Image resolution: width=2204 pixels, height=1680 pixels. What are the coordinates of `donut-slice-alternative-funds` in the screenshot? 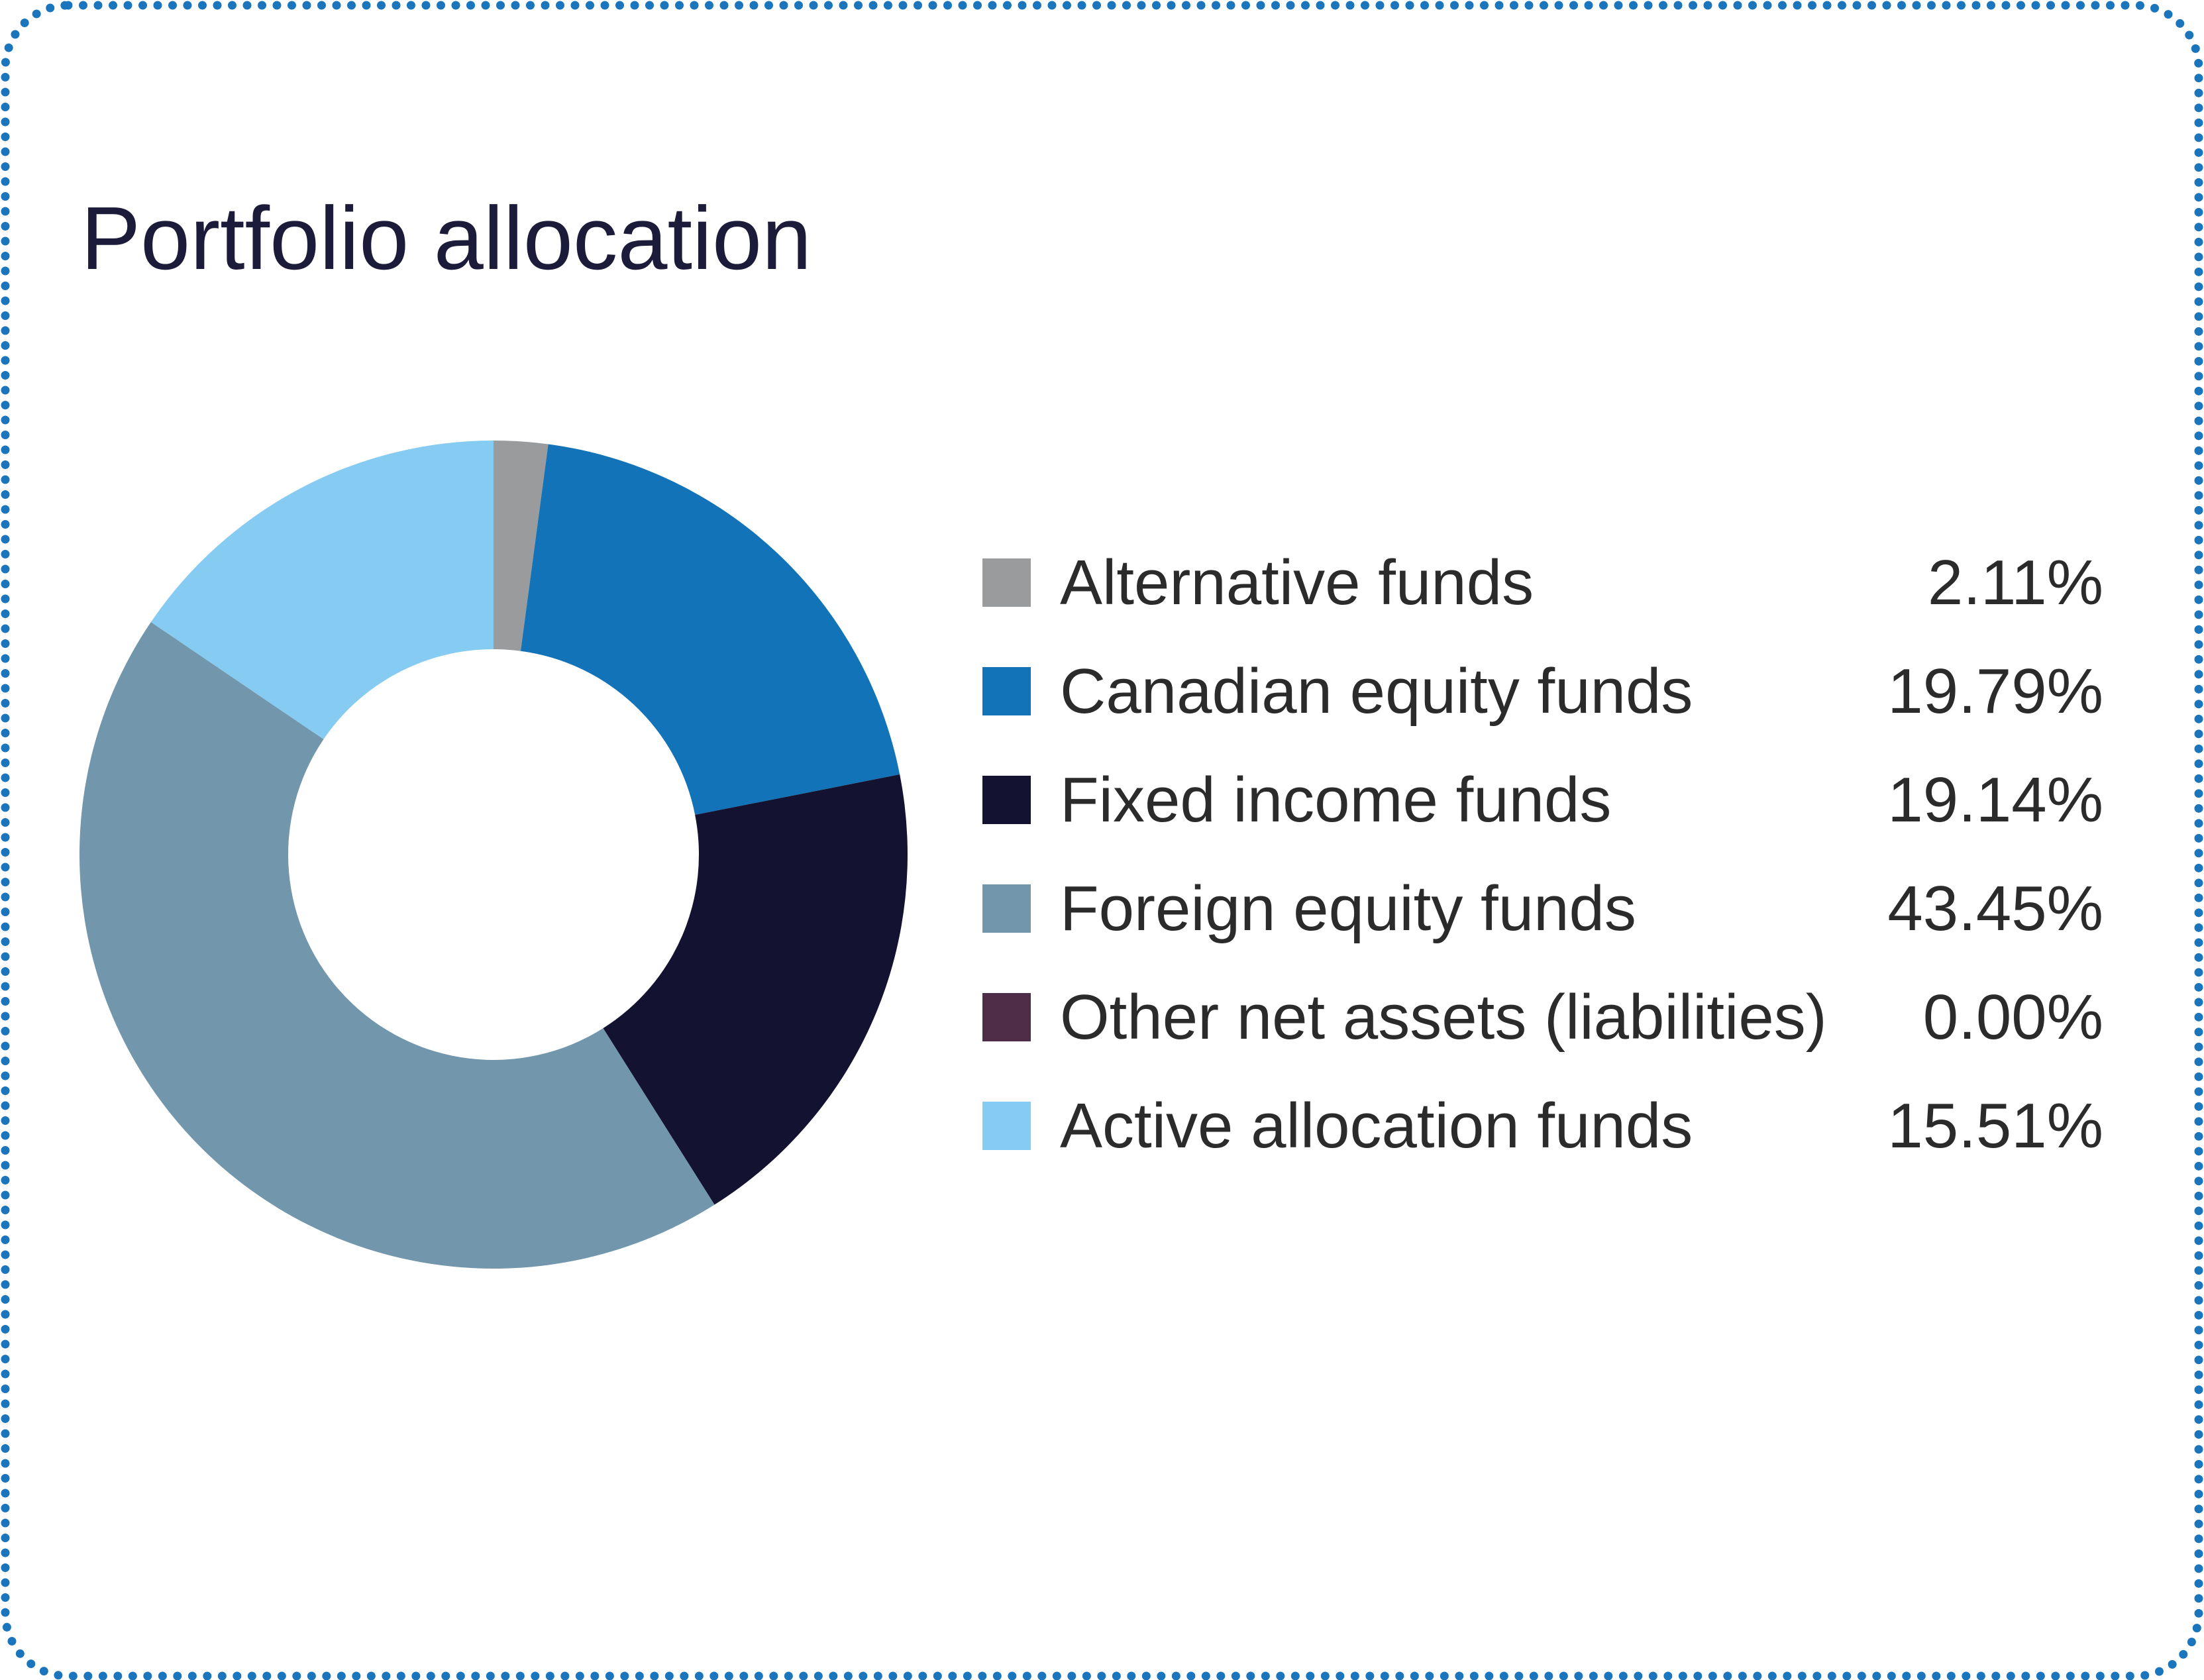 It's located at (521, 546).